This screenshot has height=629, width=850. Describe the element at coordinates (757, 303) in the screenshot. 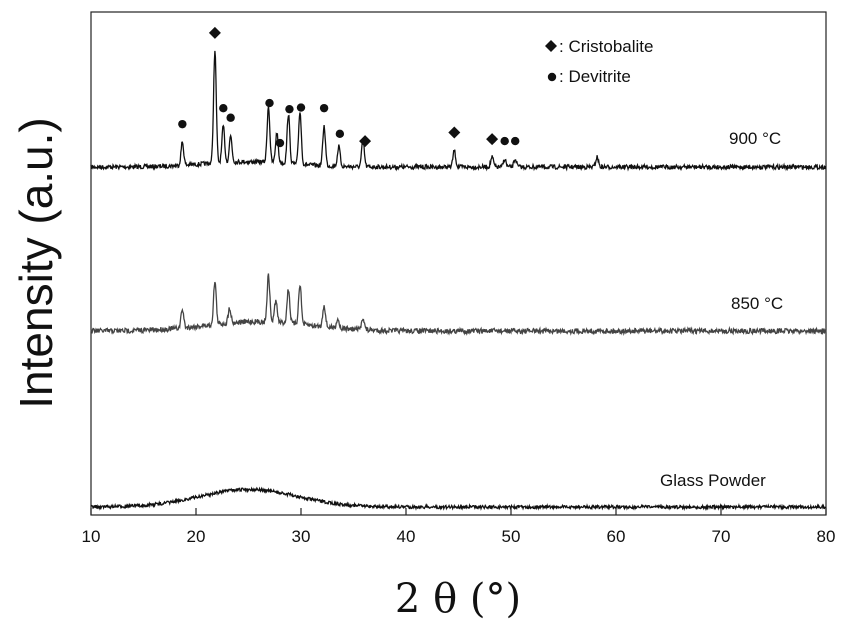

I see `series-label-850: 850 °C` at that location.